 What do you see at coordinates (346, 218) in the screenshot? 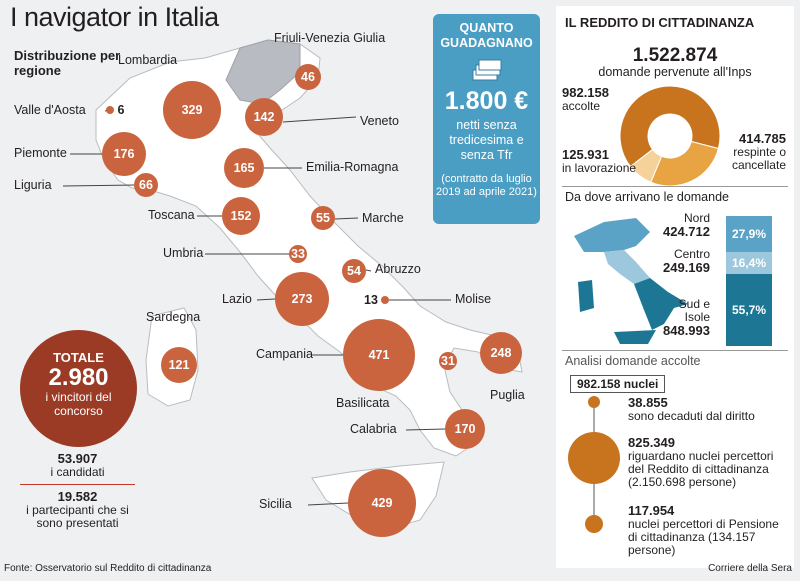
I see `leader-line-marche` at bounding box center [346, 218].